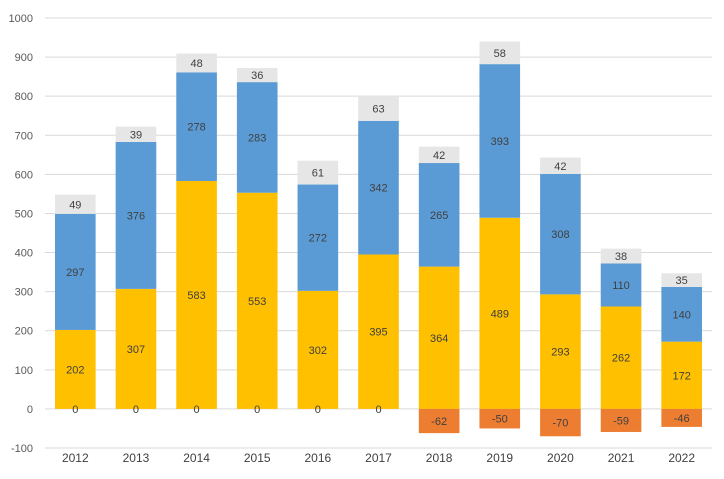 This screenshot has width=724, height=479. Describe the element at coordinates (378, 458) in the screenshot. I see `x-tick-label: 2017` at that location.